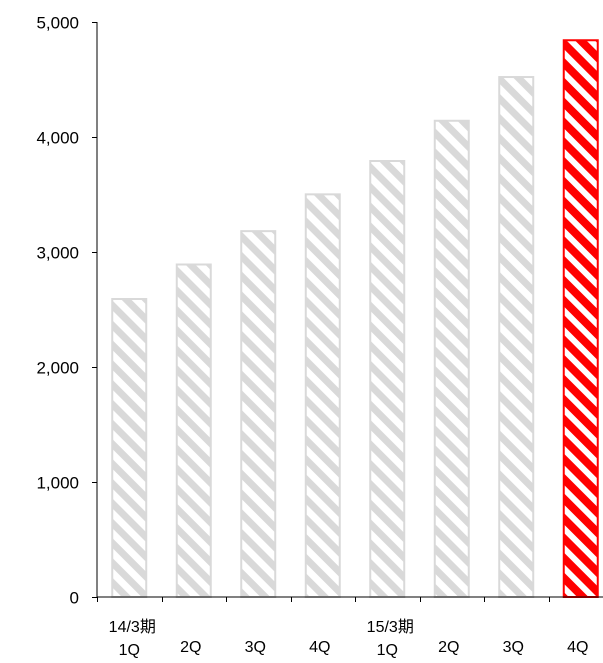 This screenshot has height=663, width=603. I want to click on y-tick-label: 0, so click(74, 598).